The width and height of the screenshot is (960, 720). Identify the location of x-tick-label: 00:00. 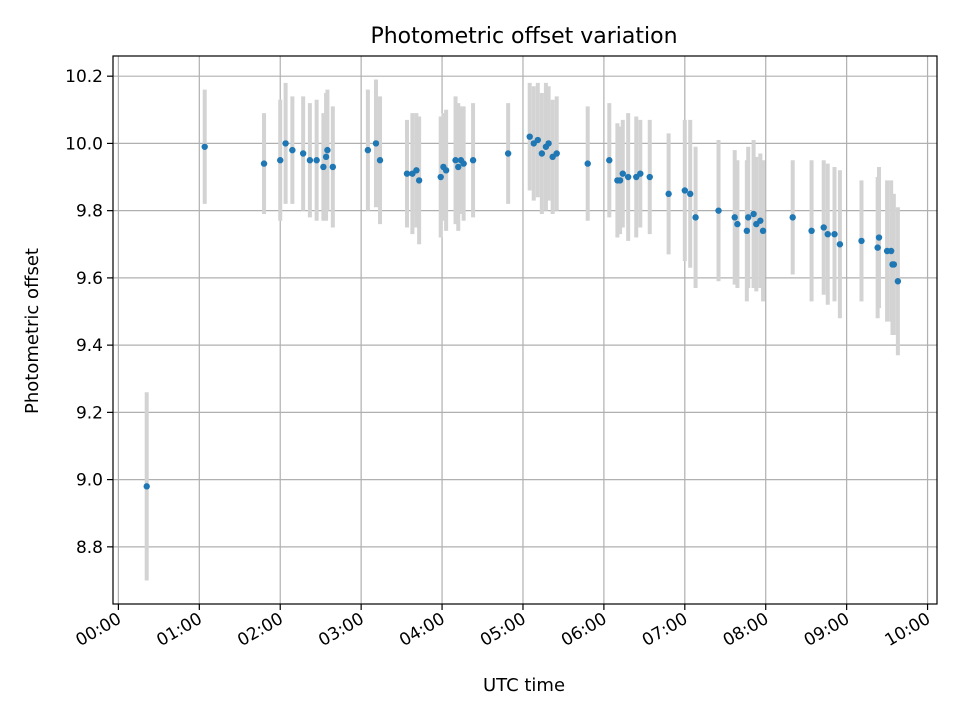
(98, 630).